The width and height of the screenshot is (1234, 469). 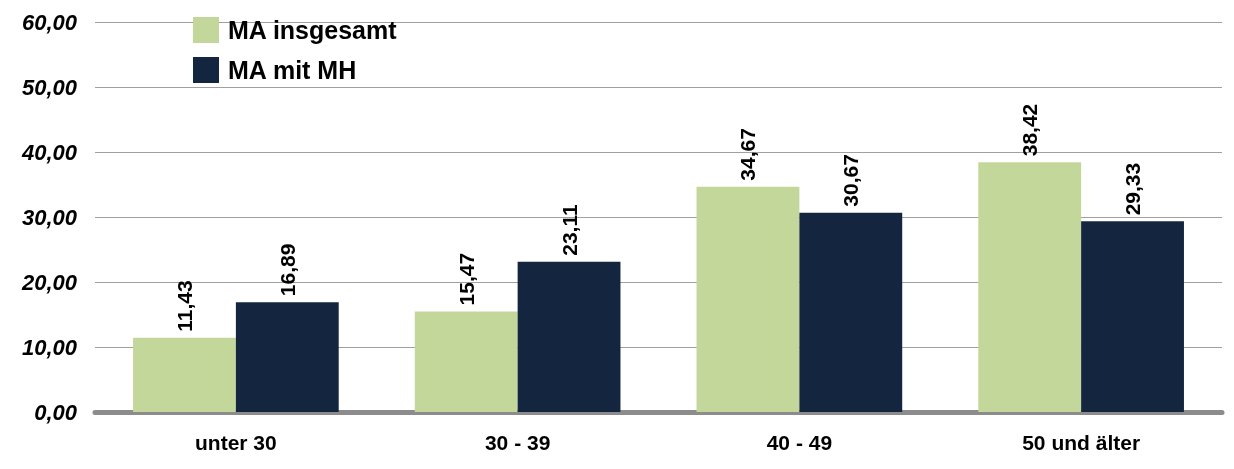 What do you see at coordinates (313, 30) in the screenshot?
I see `legend-label: MA insgesamt` at bounding box center [313, 30].